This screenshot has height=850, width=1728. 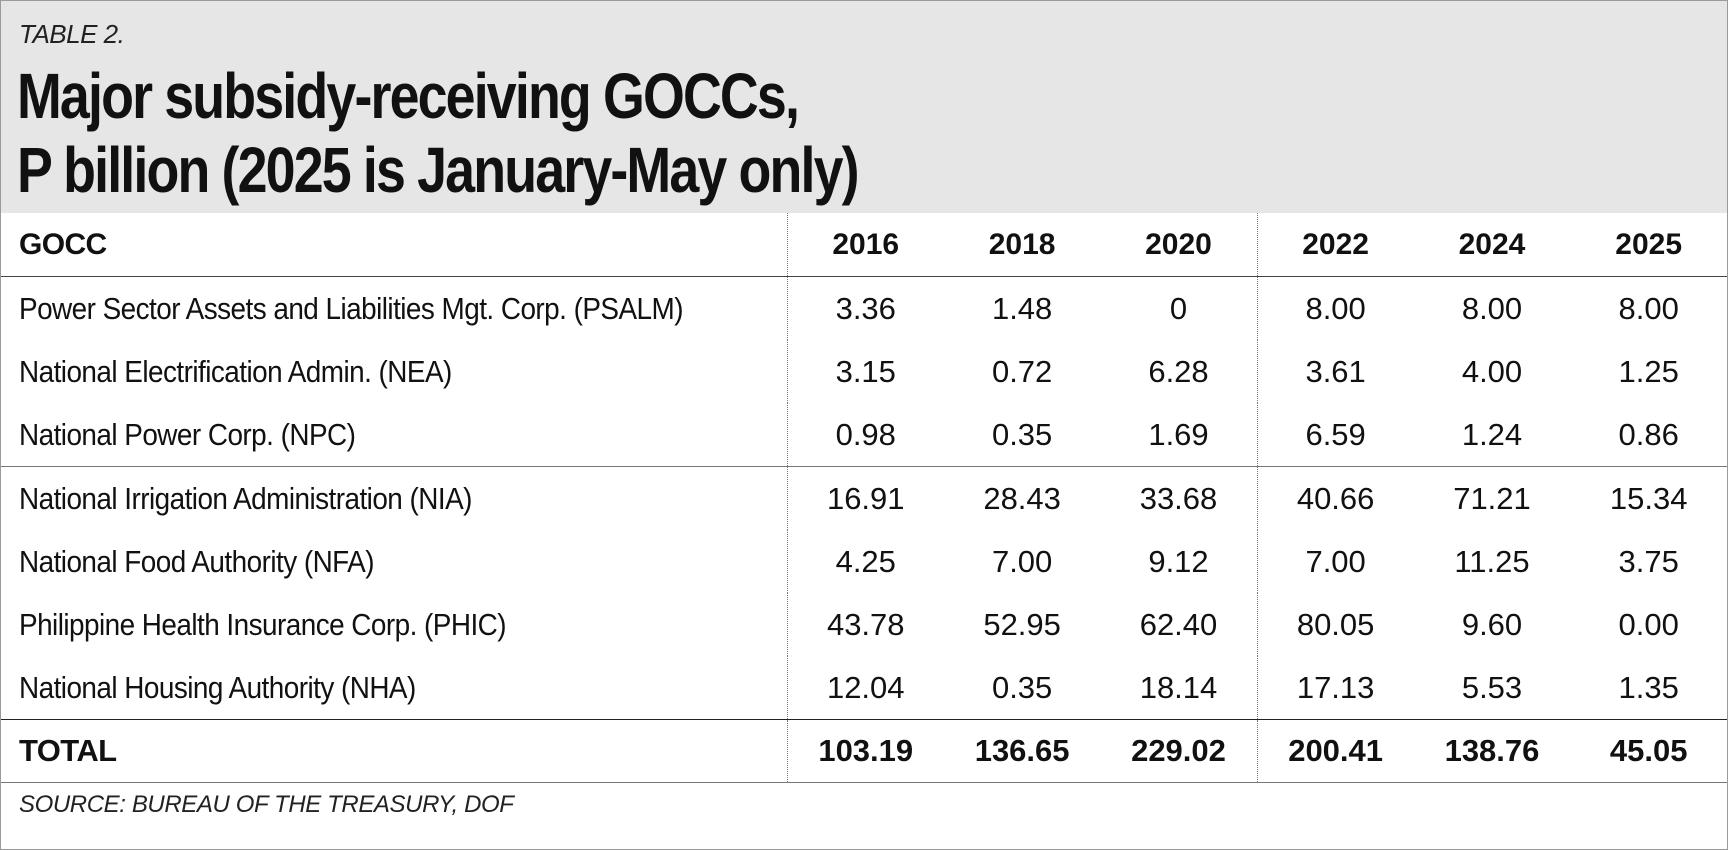 What do you see at coordinates (1179, 435) in the screenshot?
I see `value-cell-2020: 1.69` at bounding box center [1179, 435].